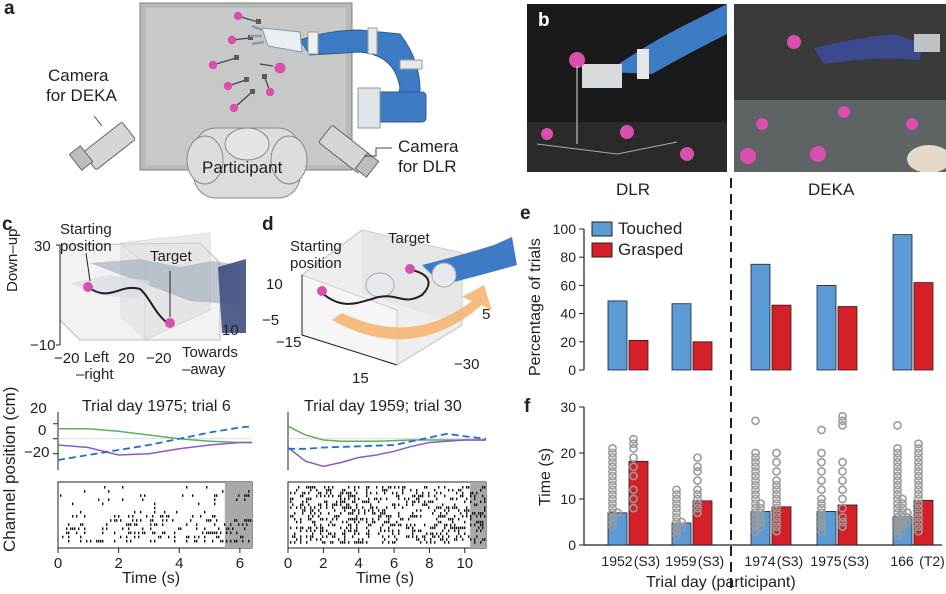 This screenshot has height=594, width=946. What do you see at coordinates (616, 561) in the screenshot?
I see `f-xtick-day-0: 1952` at bounding box center [616, 561].